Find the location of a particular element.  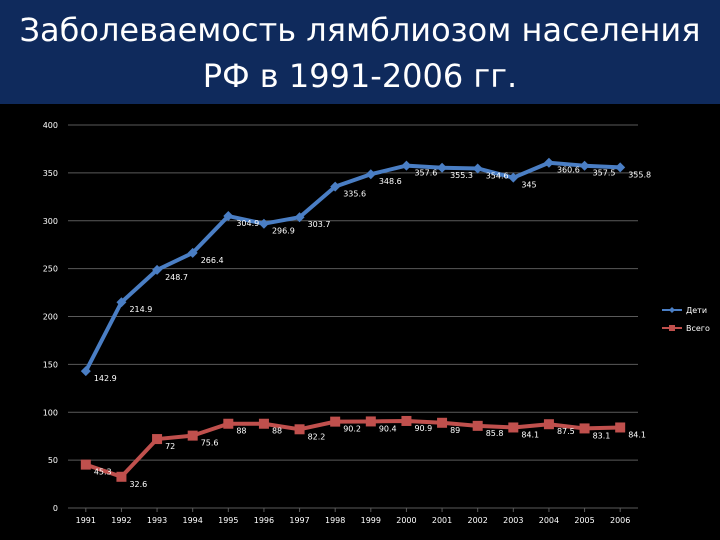

data-label: 32.6 is located at coordinates (138, 484).